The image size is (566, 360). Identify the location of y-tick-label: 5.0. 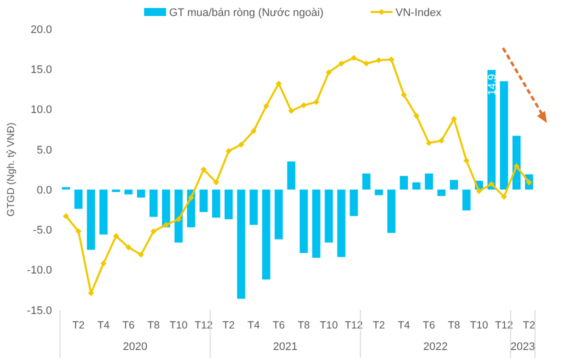
(44, 150).